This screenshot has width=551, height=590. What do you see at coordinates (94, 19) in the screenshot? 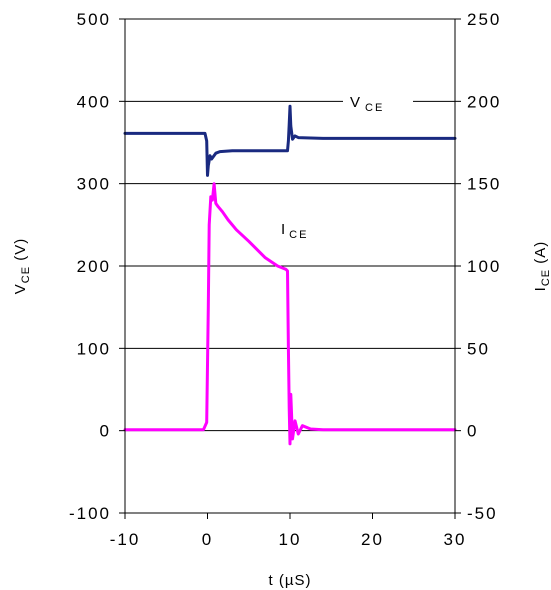
I see `y-left-tick-label: 500` at bounding box center [94, 19].